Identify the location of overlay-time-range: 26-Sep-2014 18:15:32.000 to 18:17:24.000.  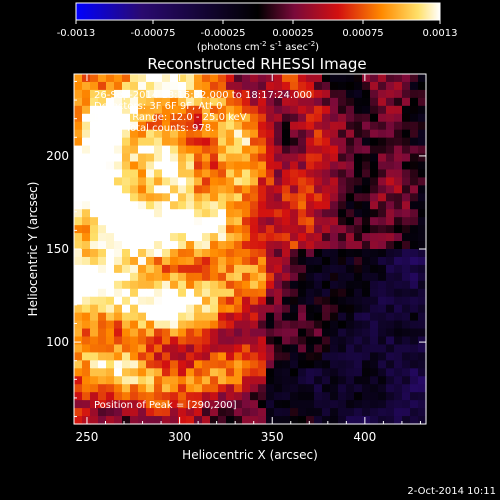
(203, 95).